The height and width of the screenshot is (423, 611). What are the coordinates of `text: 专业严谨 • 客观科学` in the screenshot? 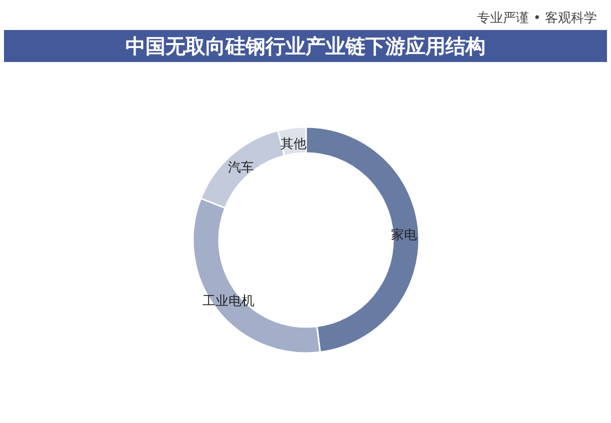 It's located at (537, 18).